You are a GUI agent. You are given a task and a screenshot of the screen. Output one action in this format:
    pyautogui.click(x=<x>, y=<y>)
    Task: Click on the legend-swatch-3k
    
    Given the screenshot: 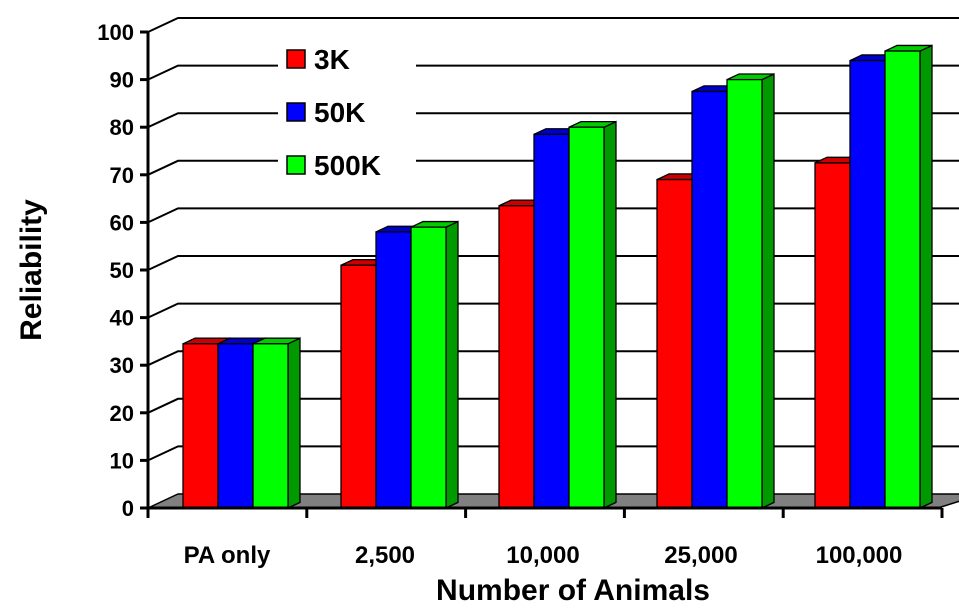 What is the action you would take?
    pyautogui.click(x=296, y=59)
    